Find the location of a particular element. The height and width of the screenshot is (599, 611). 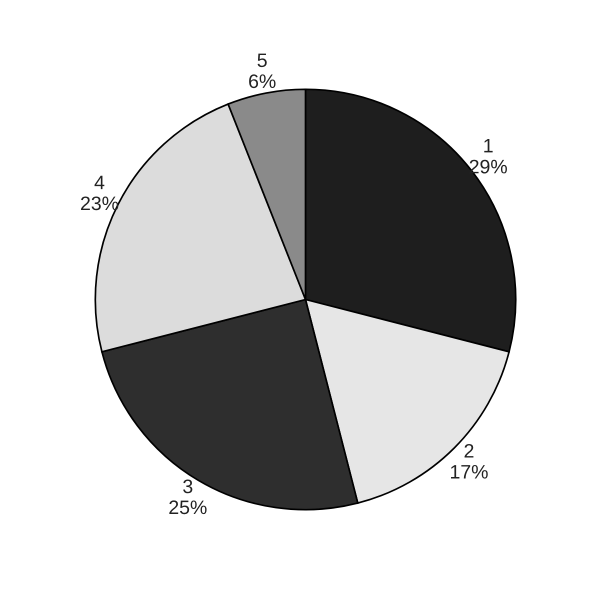

slice-label: 2 is located at coordinates (469, 451).